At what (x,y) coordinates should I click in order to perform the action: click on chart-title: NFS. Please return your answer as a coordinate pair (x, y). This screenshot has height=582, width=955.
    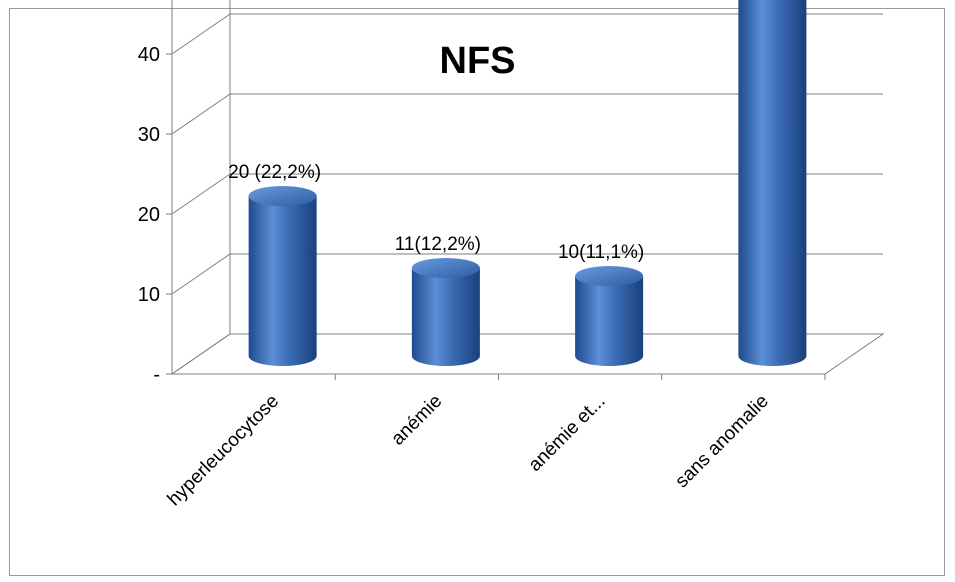
    Looking at the image, I should click on (477, 61).